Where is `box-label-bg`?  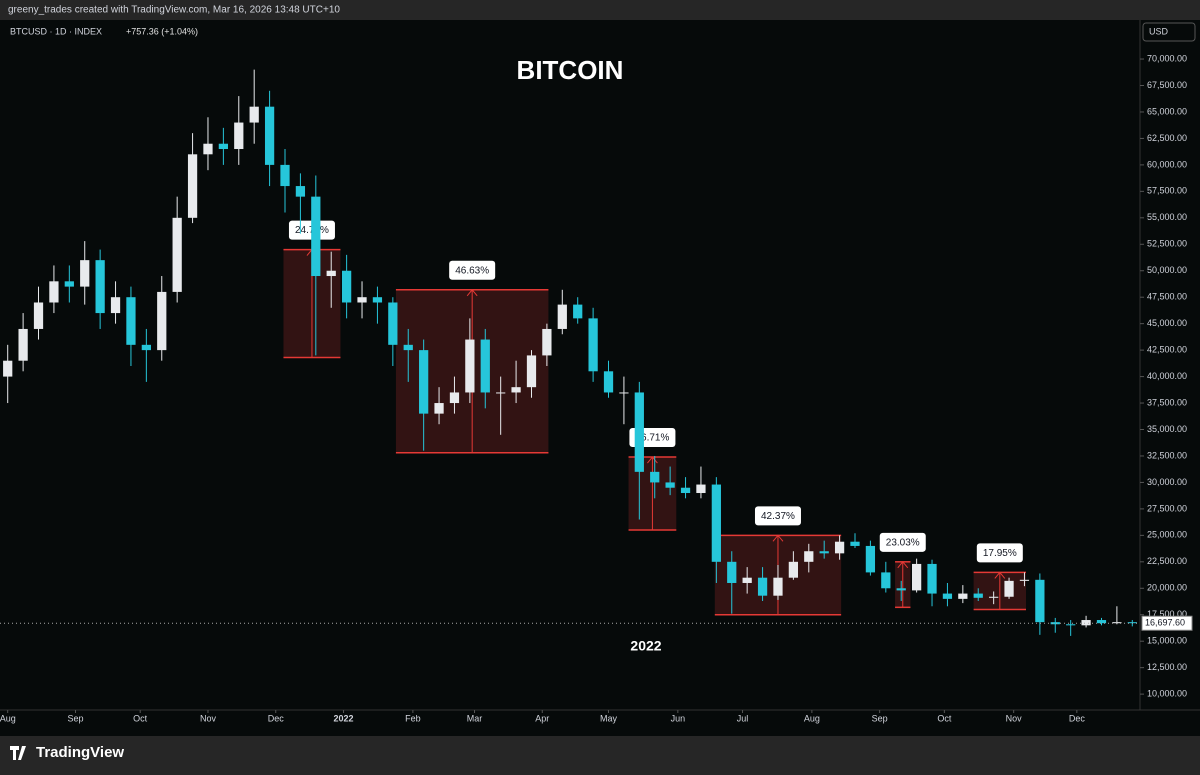
box-label-bg is located at coordinates (472, 270).